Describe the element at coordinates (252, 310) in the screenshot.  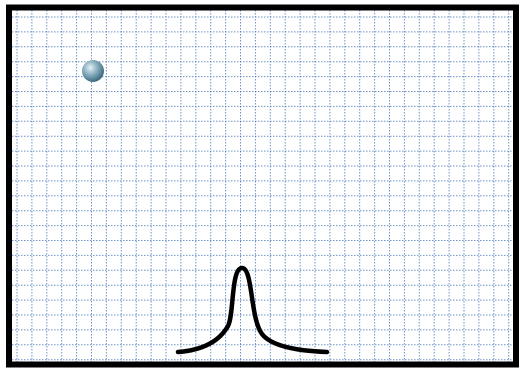
I see `bump-curve` at that location.